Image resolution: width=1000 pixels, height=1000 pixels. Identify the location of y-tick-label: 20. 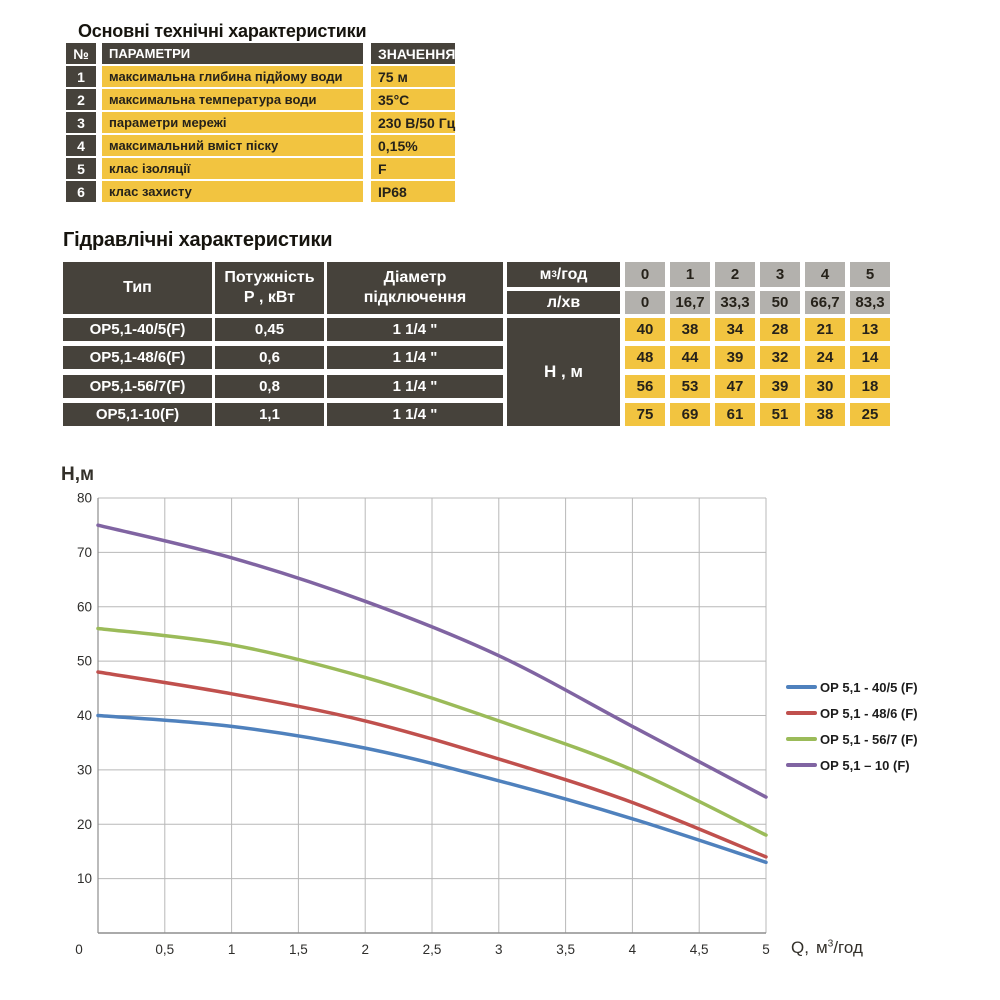
(84, 824).